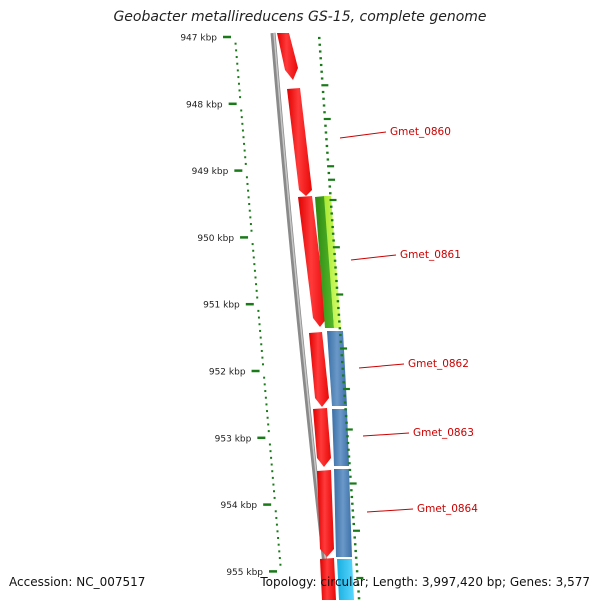 This screenshot has width=600, height=600. What do you see at coordinates (430, 255) in the screenshot?
I see `gene-label-gmet-0861: Gmet_0861` at bounding box center [430, 255].